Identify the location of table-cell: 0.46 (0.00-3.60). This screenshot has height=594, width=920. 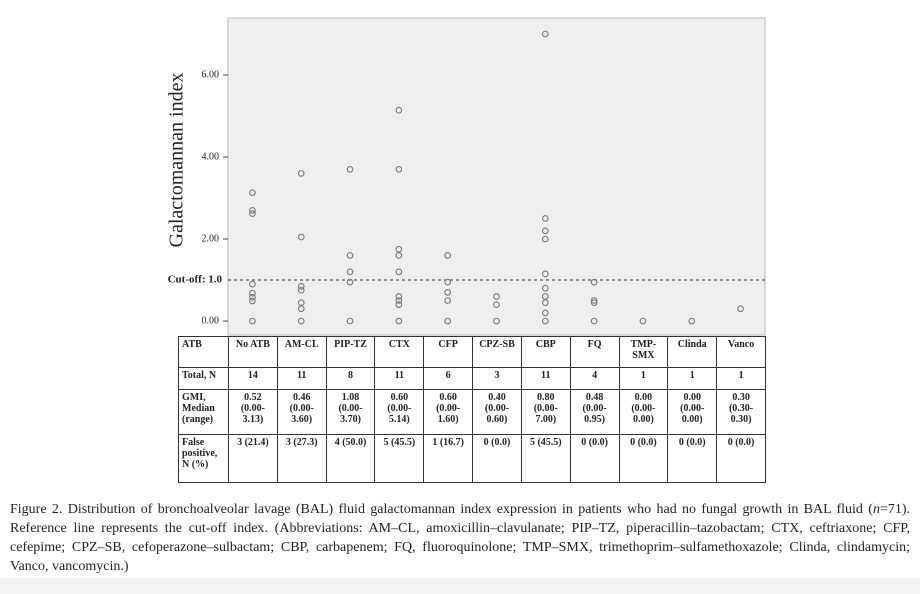
(301, 412).